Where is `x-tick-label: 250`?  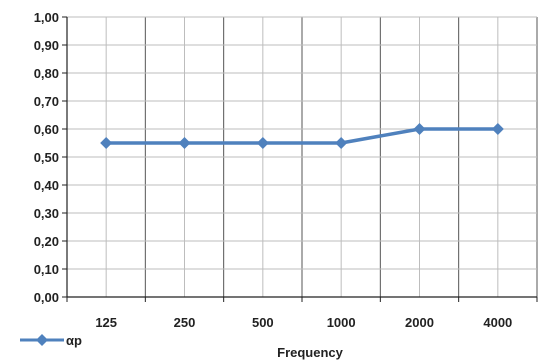
x-tick-label: 250 is located at coordinates (185, 322).